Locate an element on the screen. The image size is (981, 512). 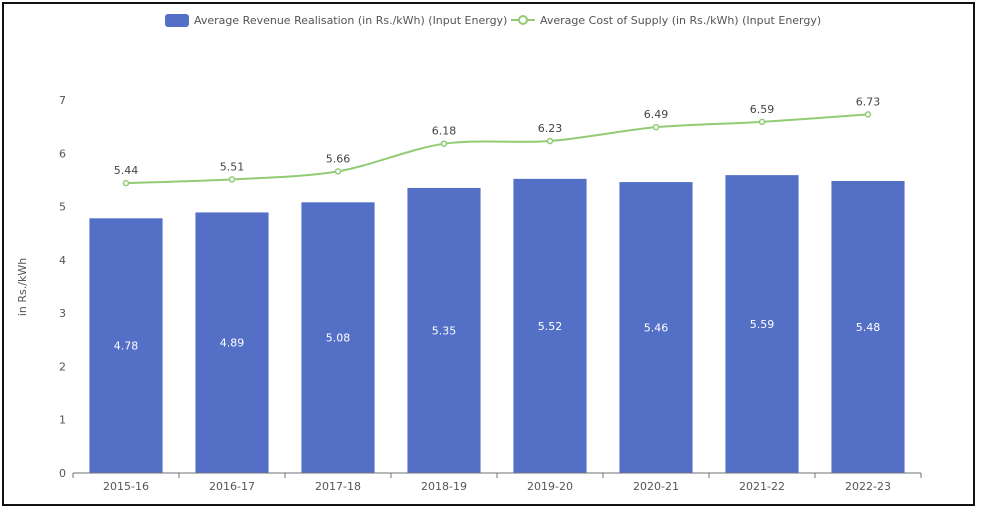
x-tick-label: 2021-22 is located at coordinates (762, 486).